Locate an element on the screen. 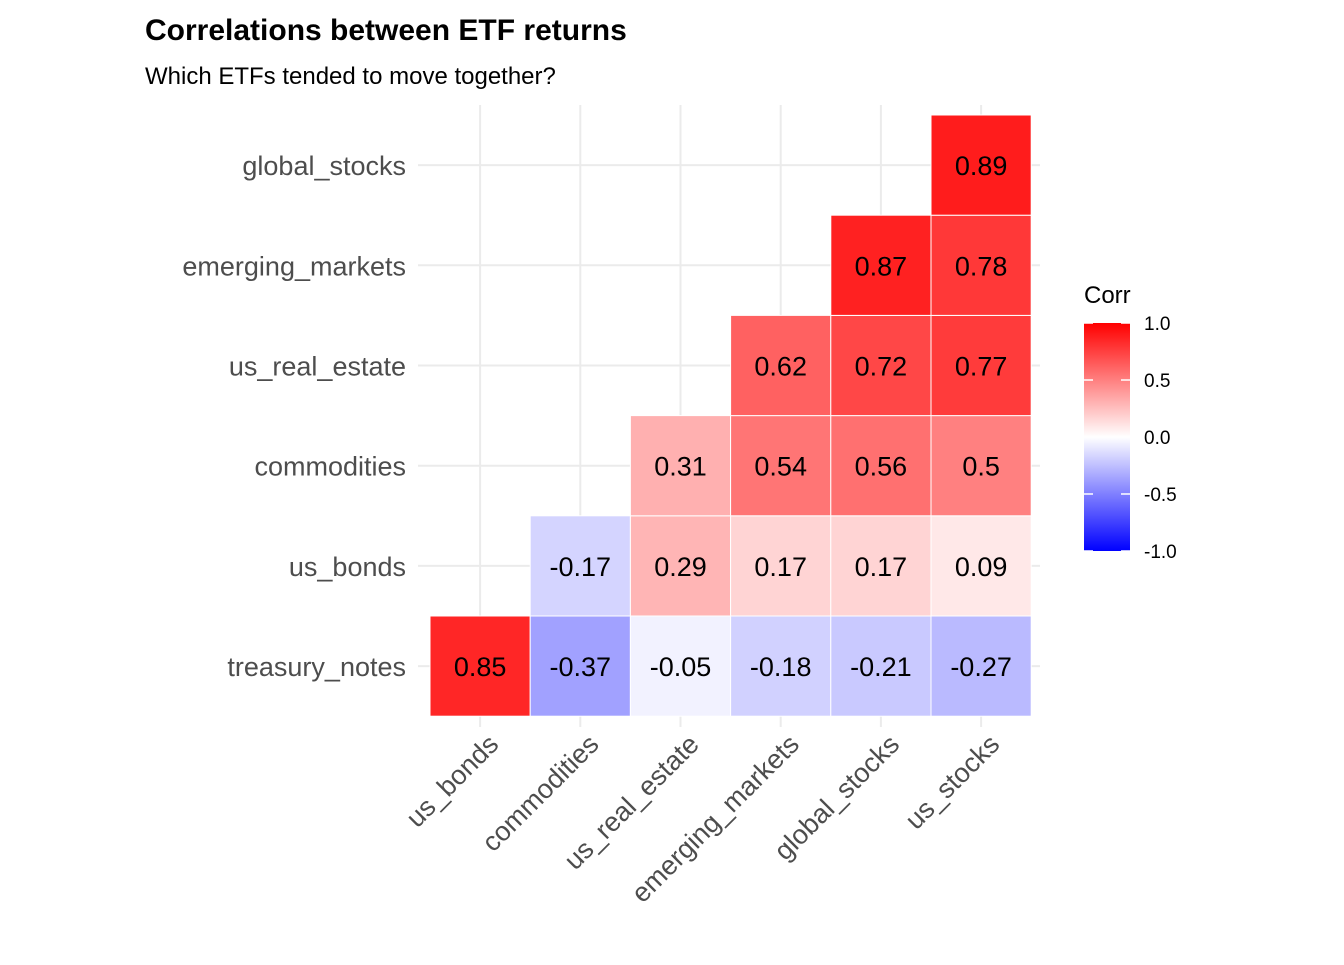  legend-tick-label: 1.0 is located at coordinates (1157, 324).